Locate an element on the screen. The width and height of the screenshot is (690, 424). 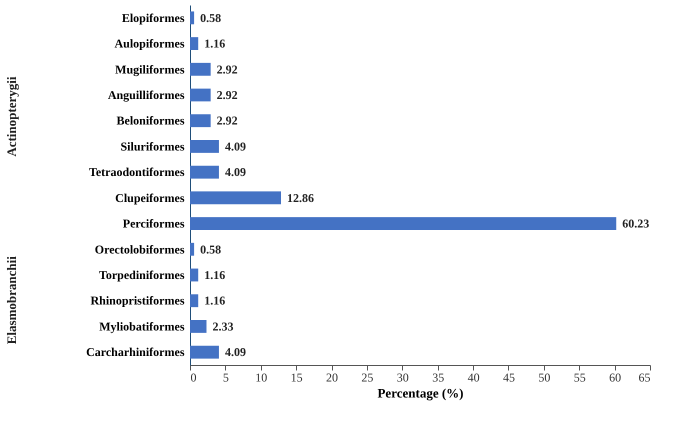
x-axis-title: Percentage (%) is located at coordinates (420, 393).